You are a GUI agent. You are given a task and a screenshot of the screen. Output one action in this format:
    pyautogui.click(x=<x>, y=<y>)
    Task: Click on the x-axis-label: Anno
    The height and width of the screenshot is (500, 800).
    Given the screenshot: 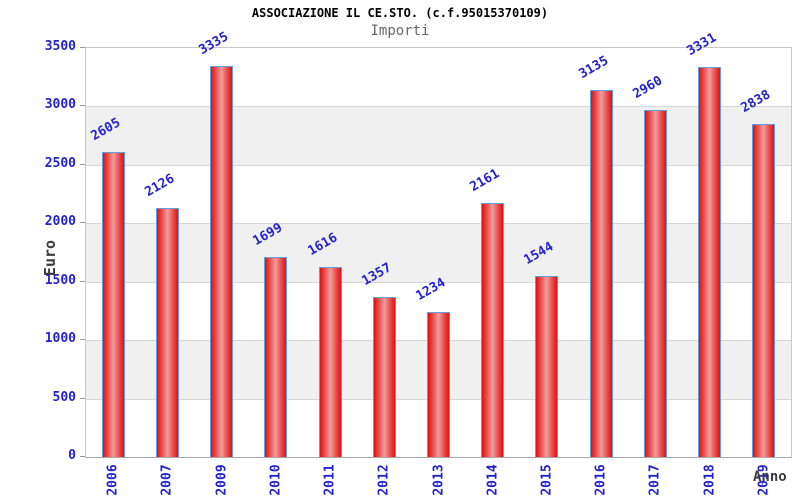 What is the action you would take?
    pyautogui.click(x=770, y=477)
    